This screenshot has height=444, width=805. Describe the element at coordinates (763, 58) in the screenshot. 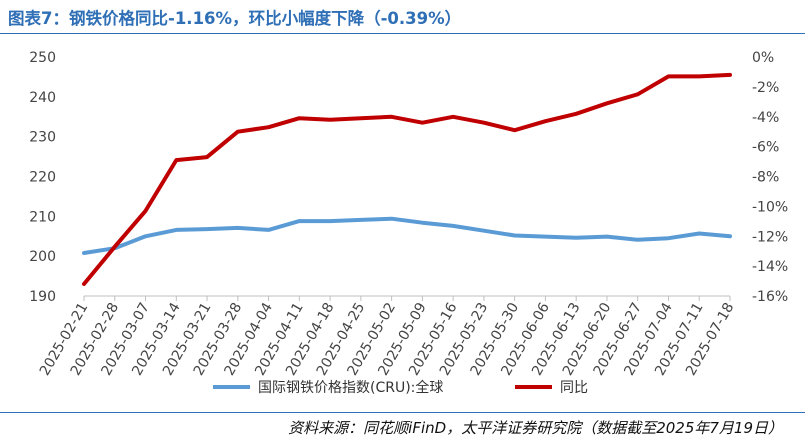

I see `y-right-tick-label: 0%` at that location.